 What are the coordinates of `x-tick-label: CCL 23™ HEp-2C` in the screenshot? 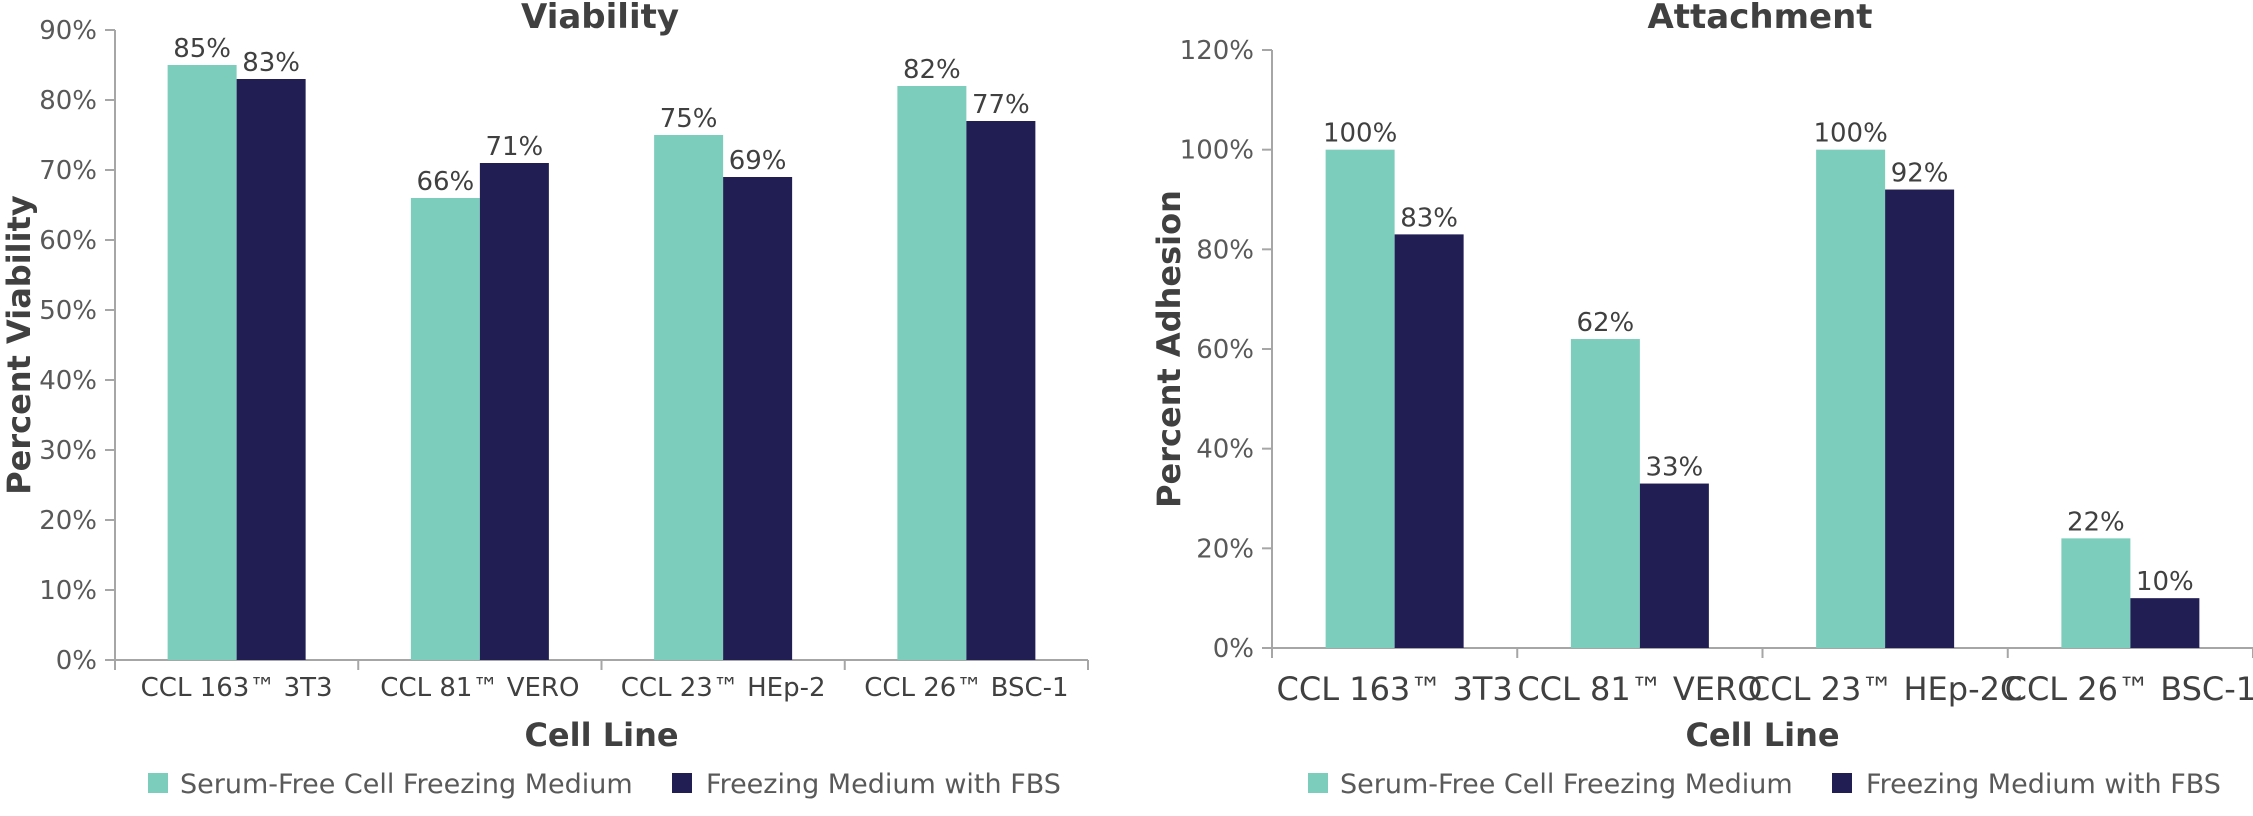 It's located at (1885, 689).